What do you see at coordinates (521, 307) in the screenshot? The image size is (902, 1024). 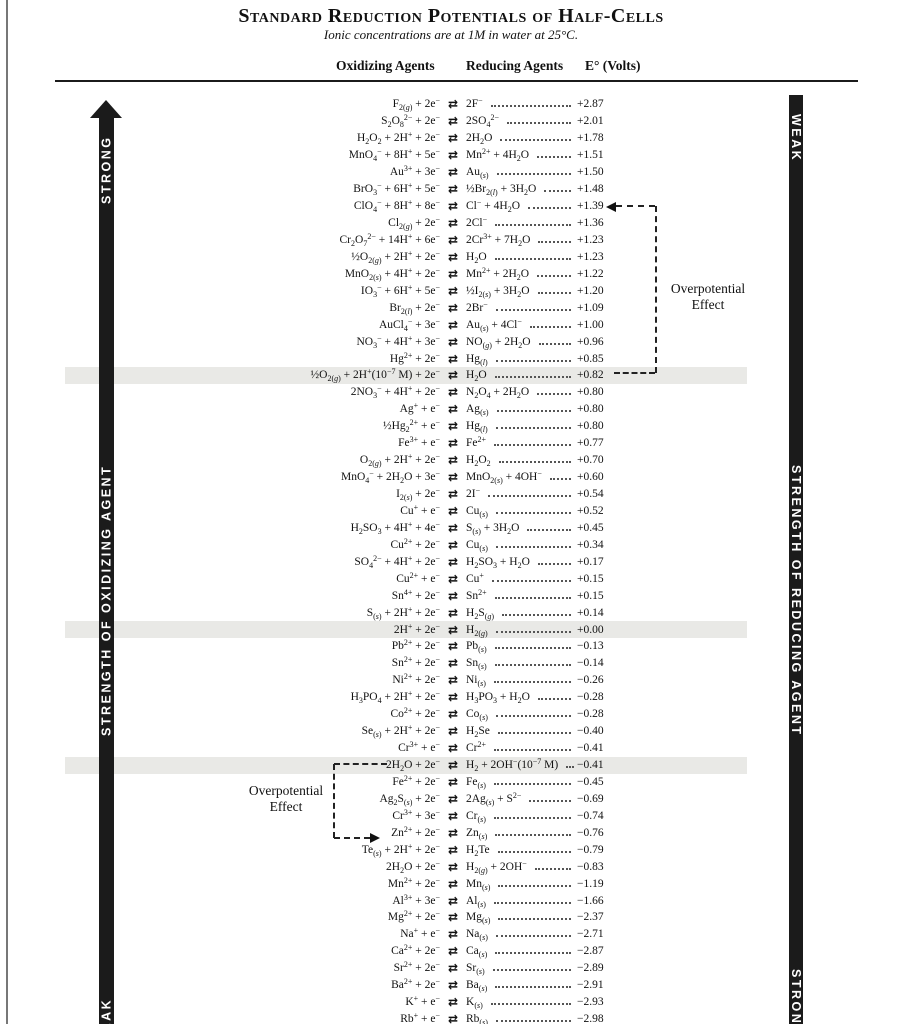 I see `reducing-agent-cell: 2Br−` at bounding box center [521, 307].